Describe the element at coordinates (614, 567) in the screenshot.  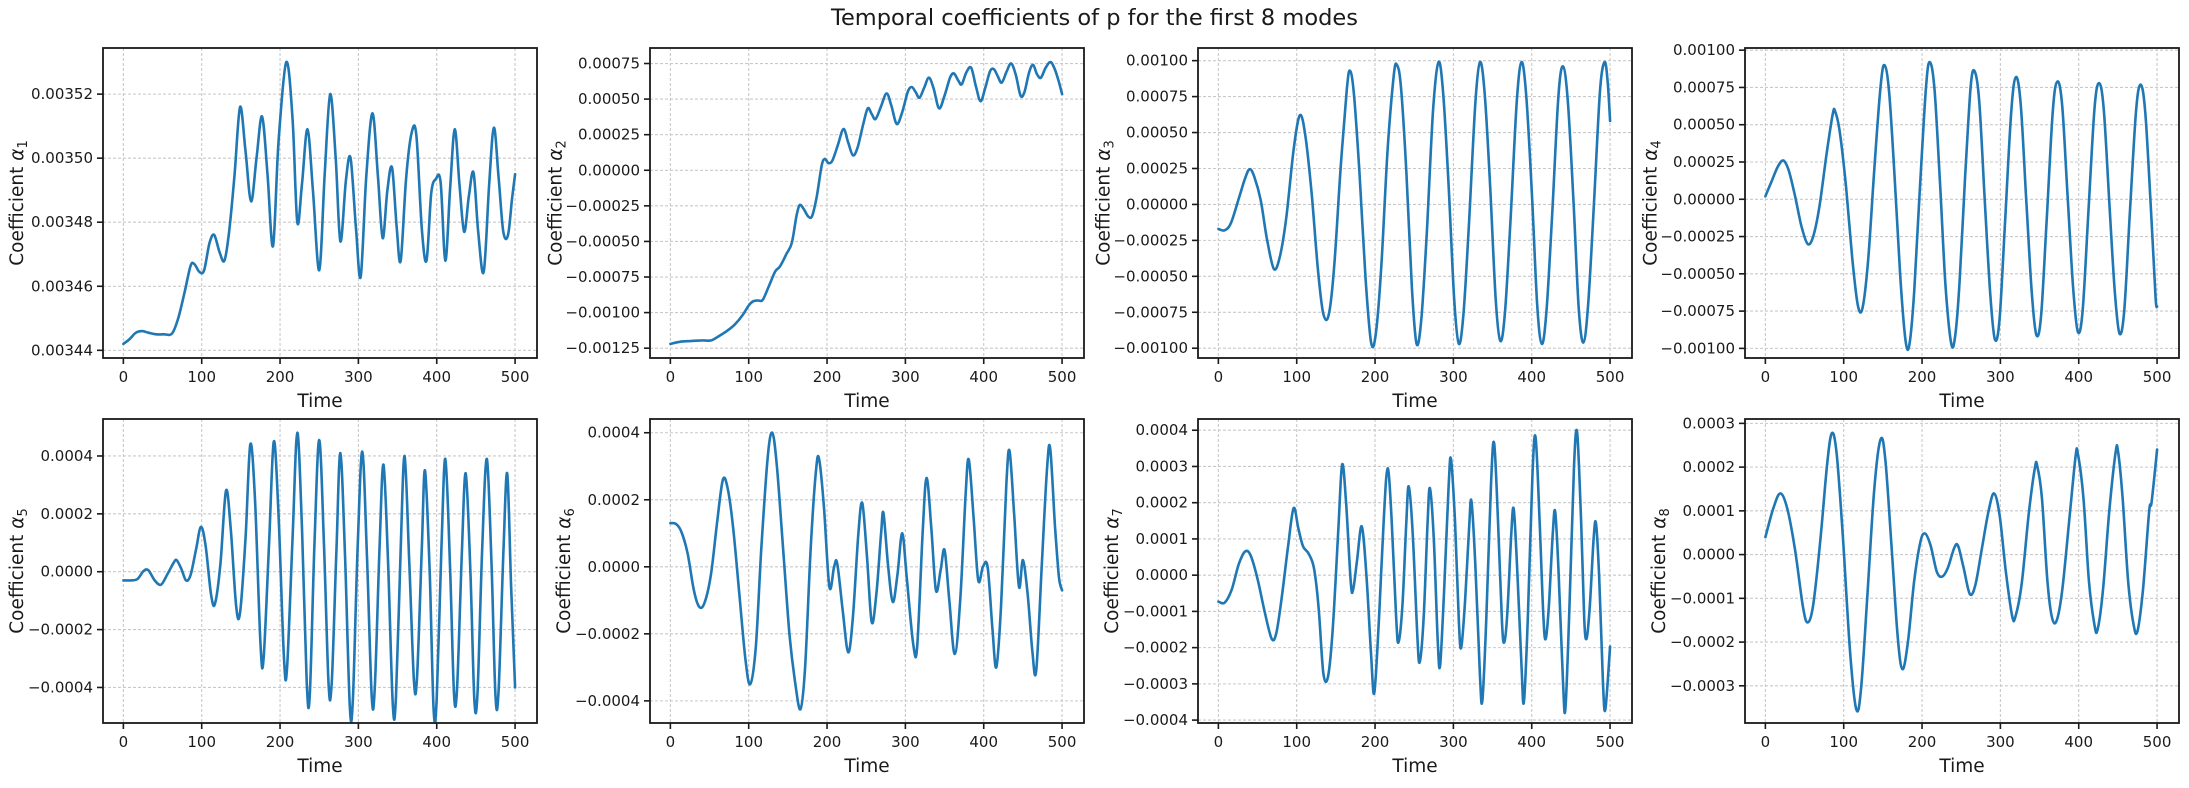
I see `y-tick-label: 0.0000` at that location.